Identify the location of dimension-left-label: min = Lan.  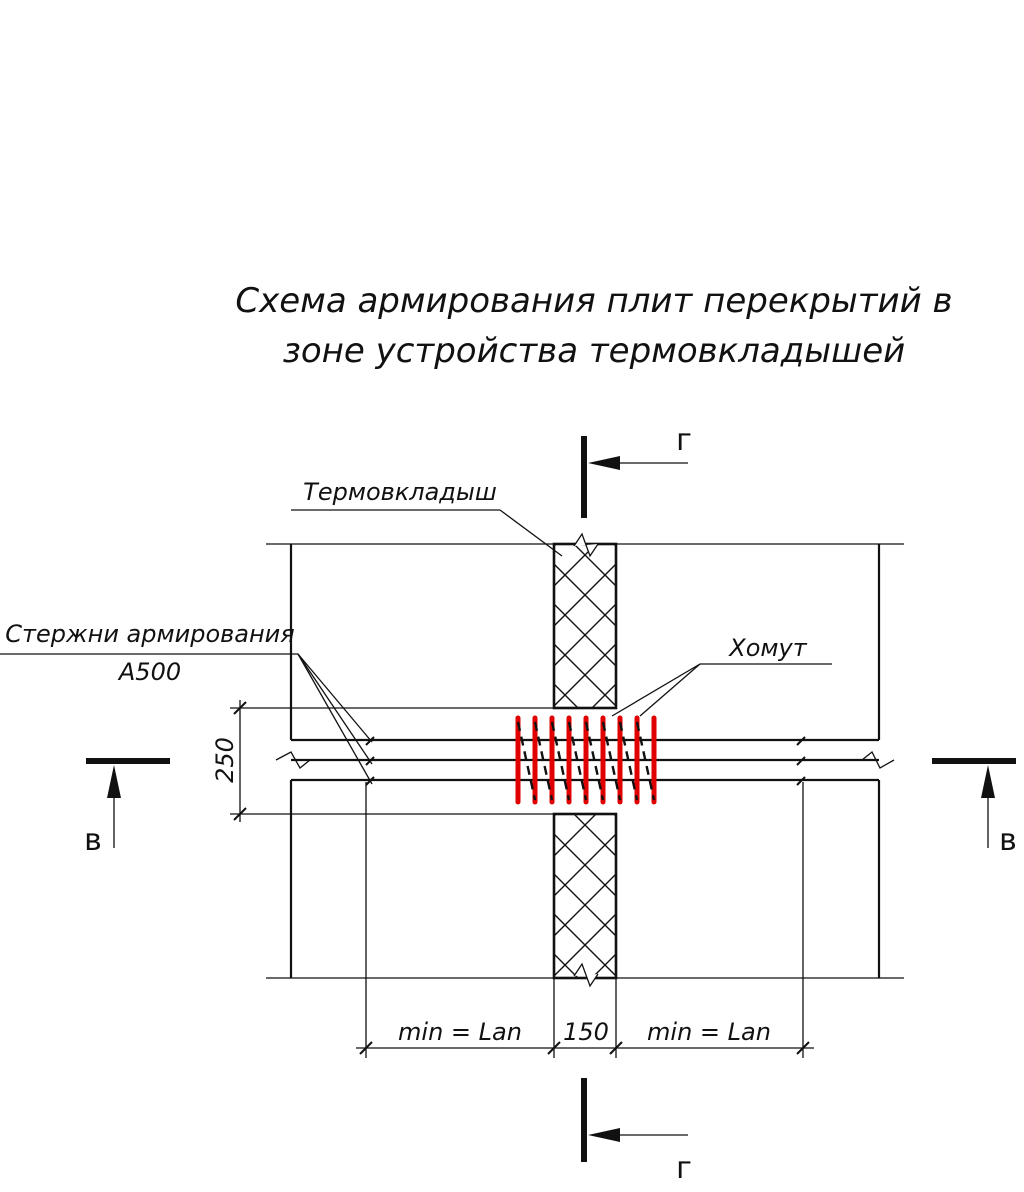
(460, 1032).